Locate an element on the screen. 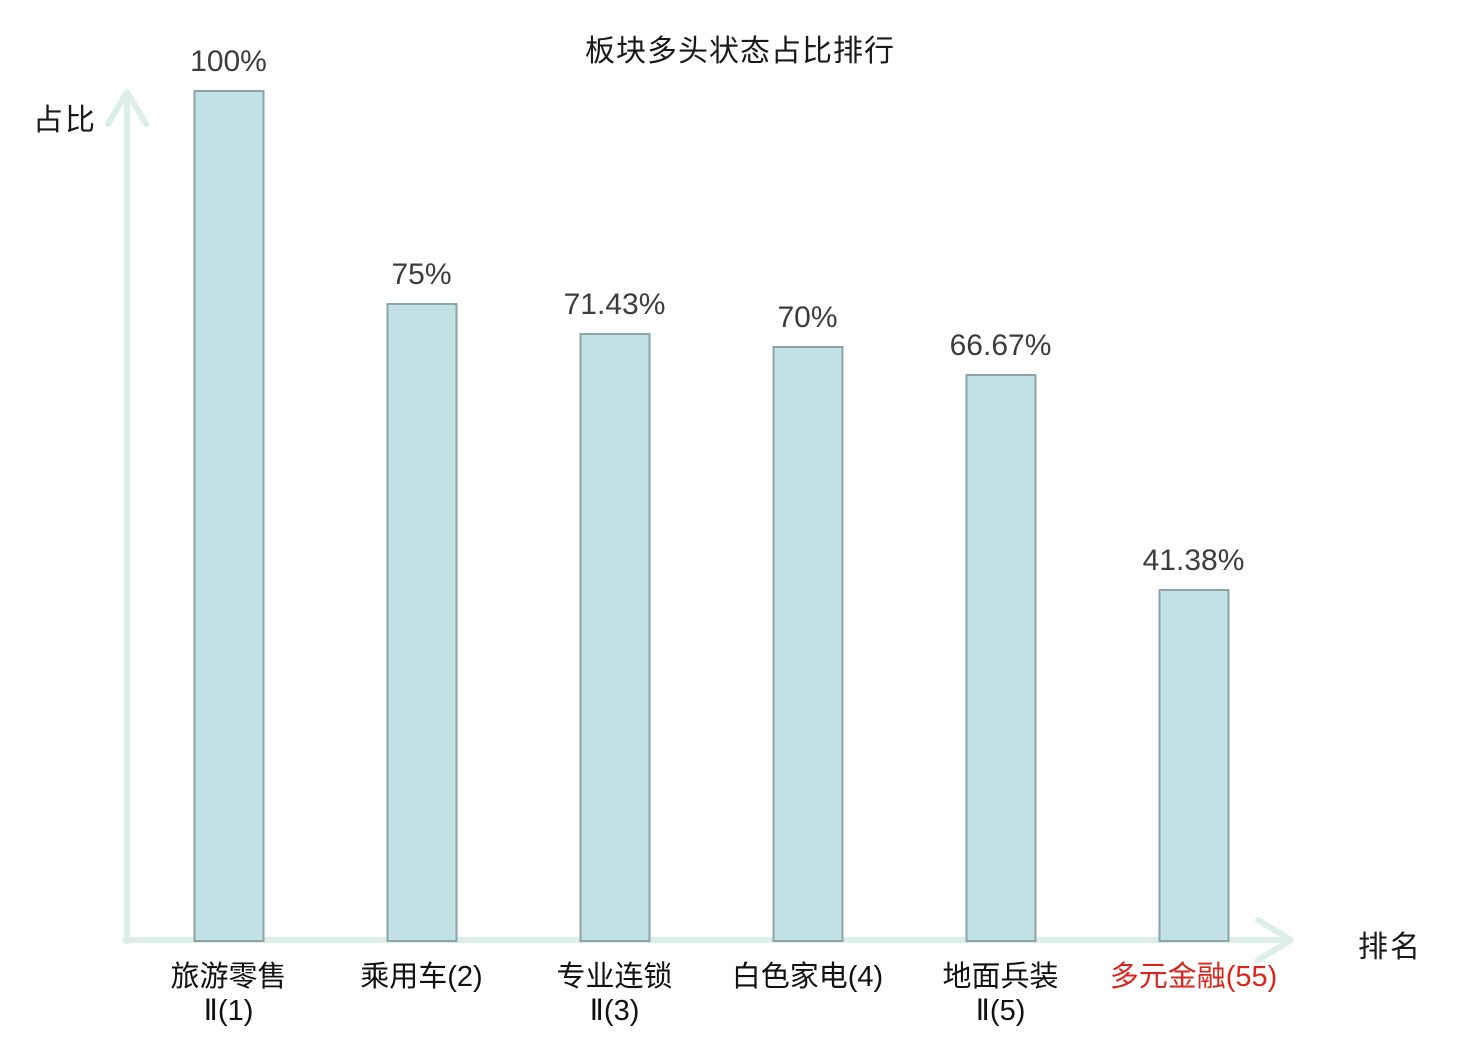 The height and width of the screenshot is (1040, 1480). category-label-4: 白色家电(4) is located at coordinates (807, 994).